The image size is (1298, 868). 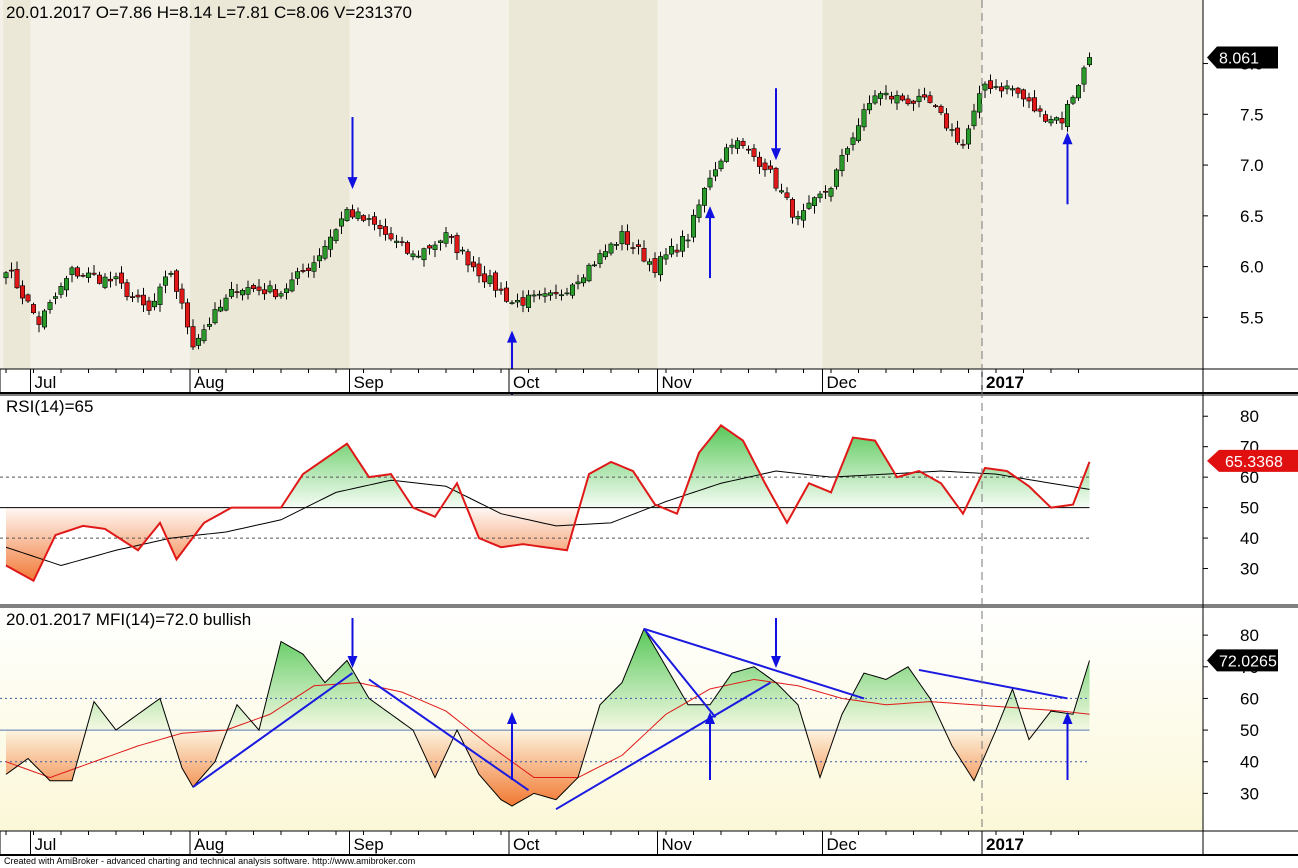 What do you see at coordinates (1249, 538) in the screenshot?
I see `y-tick-label: 40` at bounding box center [1249, 538].